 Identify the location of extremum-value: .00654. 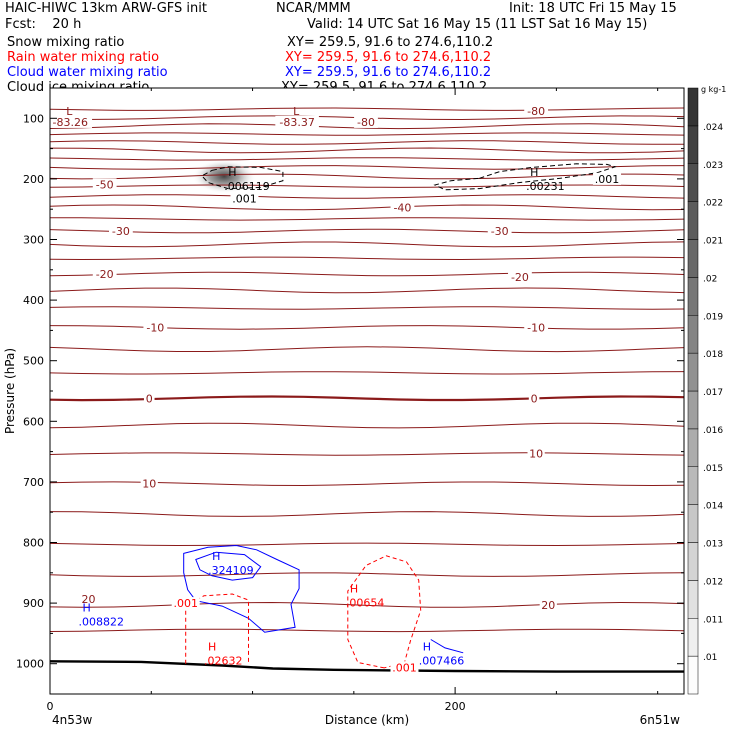
(365, 603).